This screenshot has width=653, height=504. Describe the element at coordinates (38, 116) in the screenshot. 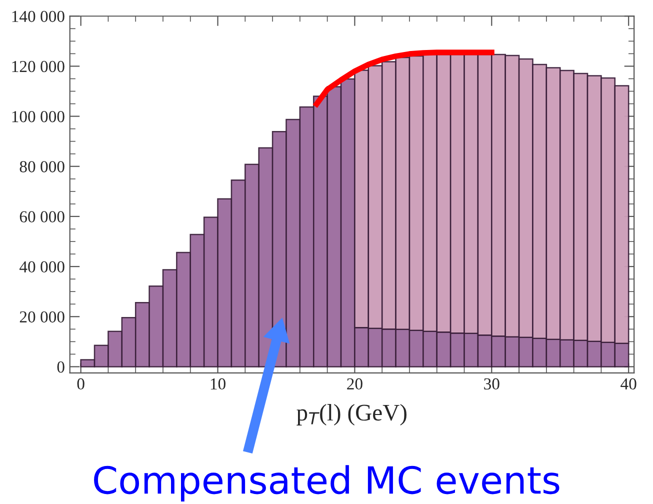

I see `y-tick-label: 100 000` at that location.